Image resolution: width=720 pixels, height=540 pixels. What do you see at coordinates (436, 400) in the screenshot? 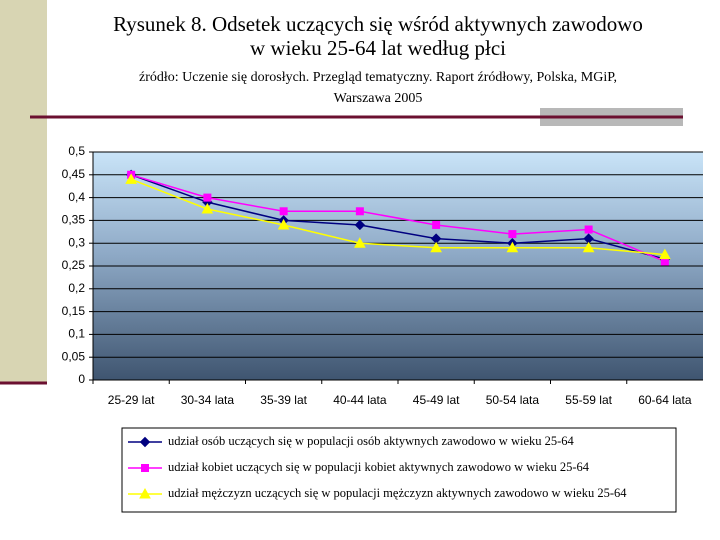
I see `x-tick-label: 45-49 lat` at bounding box center [436, 400].